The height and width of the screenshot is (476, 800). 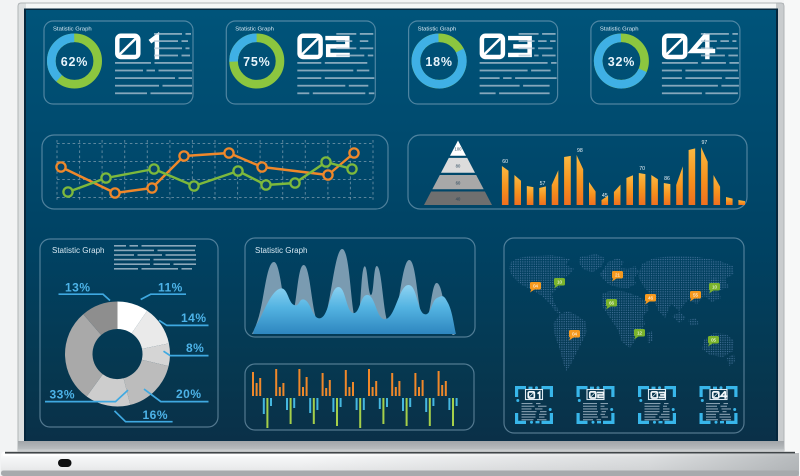 What do you see at coordinates (605, 196) in the screenshot?
I see `svg-text: 45` at bounding box center [605, 196].